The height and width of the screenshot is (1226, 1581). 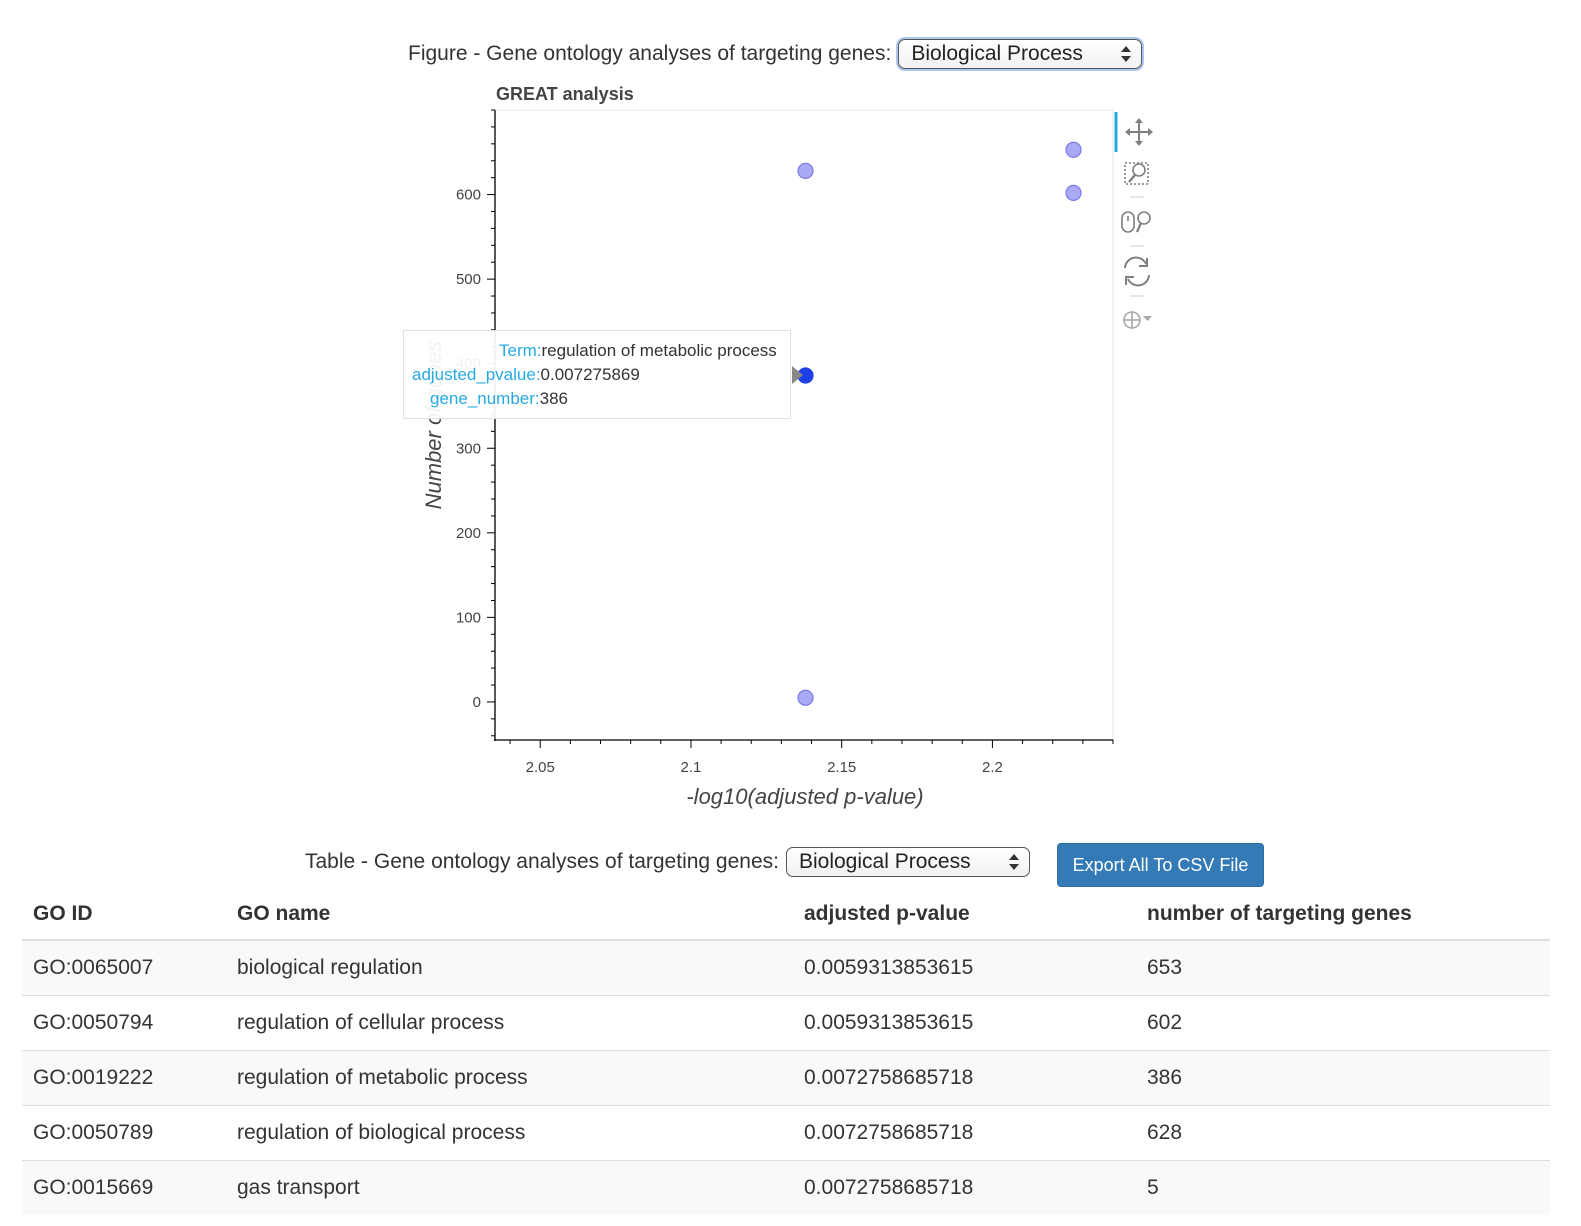 I want to click on pan-icon, so click(x=1139, y=132).